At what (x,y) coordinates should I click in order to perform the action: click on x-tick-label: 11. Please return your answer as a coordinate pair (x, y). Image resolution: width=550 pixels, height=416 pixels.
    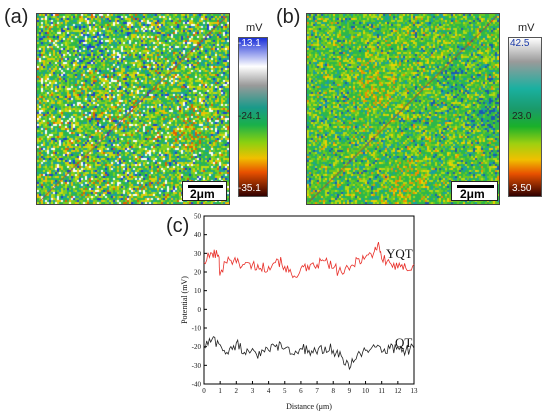
    Looking at the image, I should click on (381, 391).